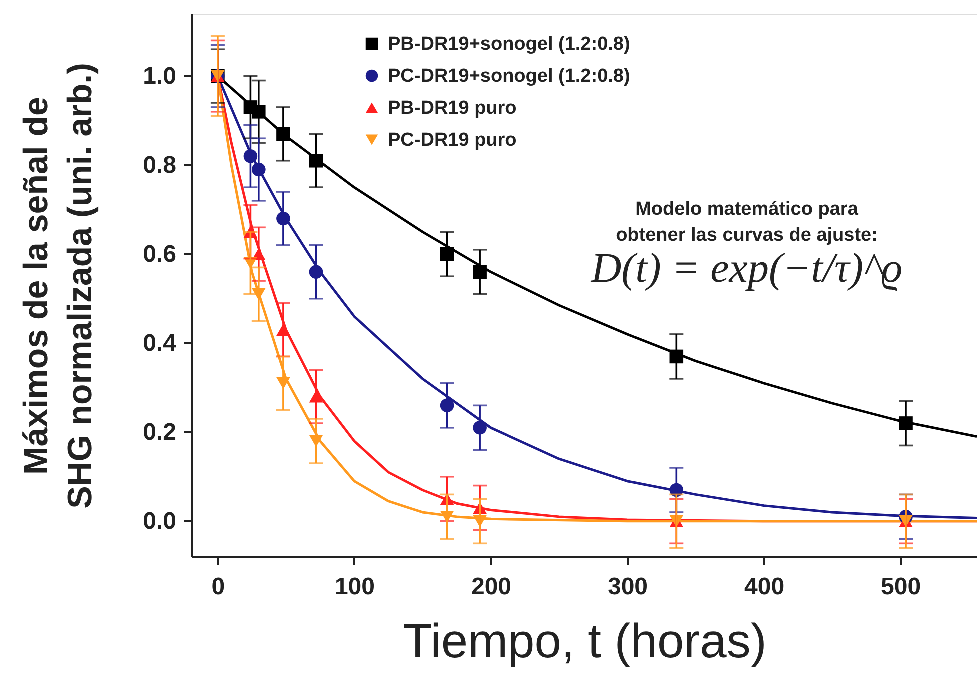 Image resolution: width=977 pixels, height=675 pixels. Describe the element at coordinates (160, 343) in the screenshot. I see `y-tick-label: 0.4` at that location.